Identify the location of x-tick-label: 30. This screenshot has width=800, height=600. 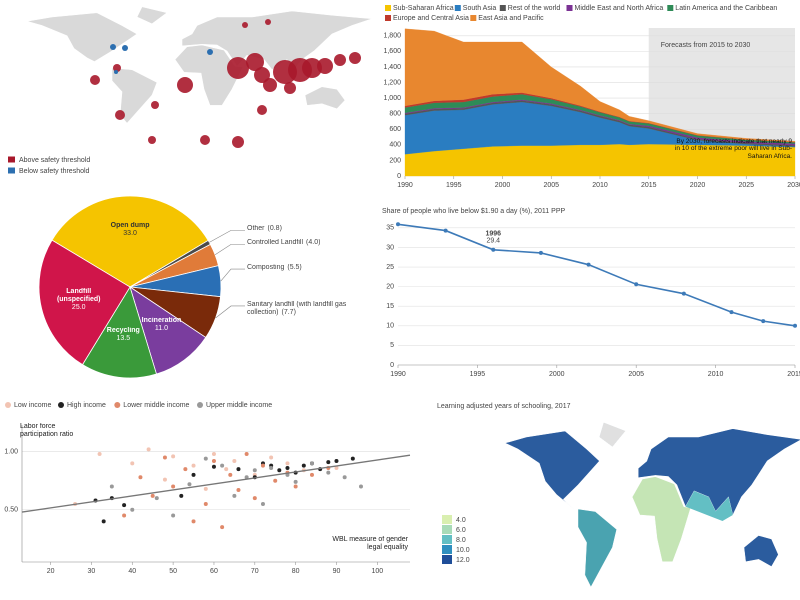
(92, 571).